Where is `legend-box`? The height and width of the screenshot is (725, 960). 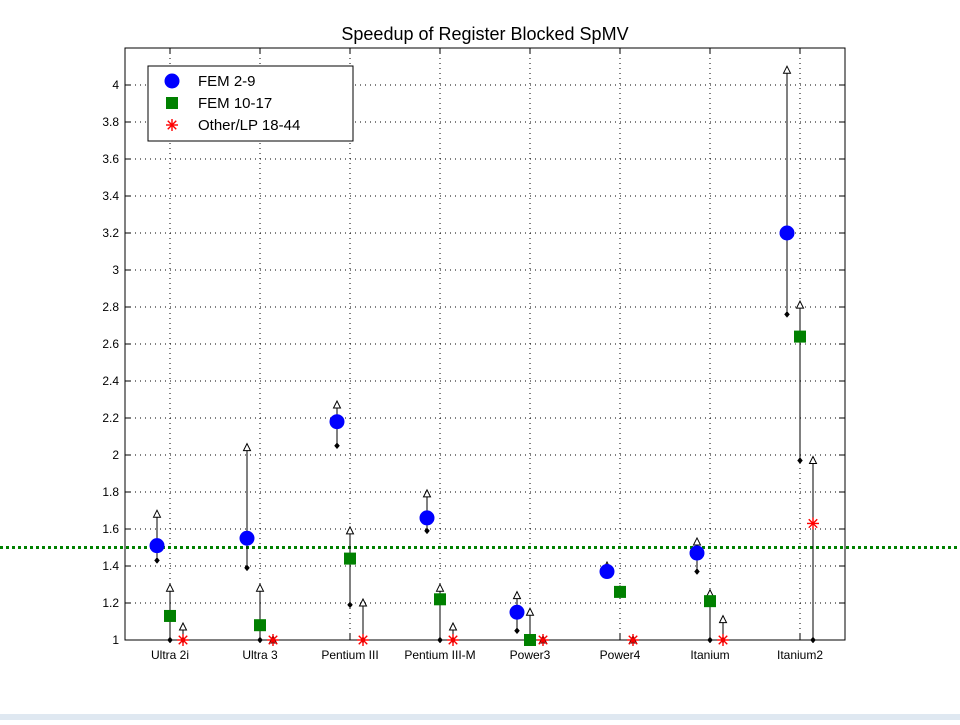 legend-box is located at coordinates (250, 103).